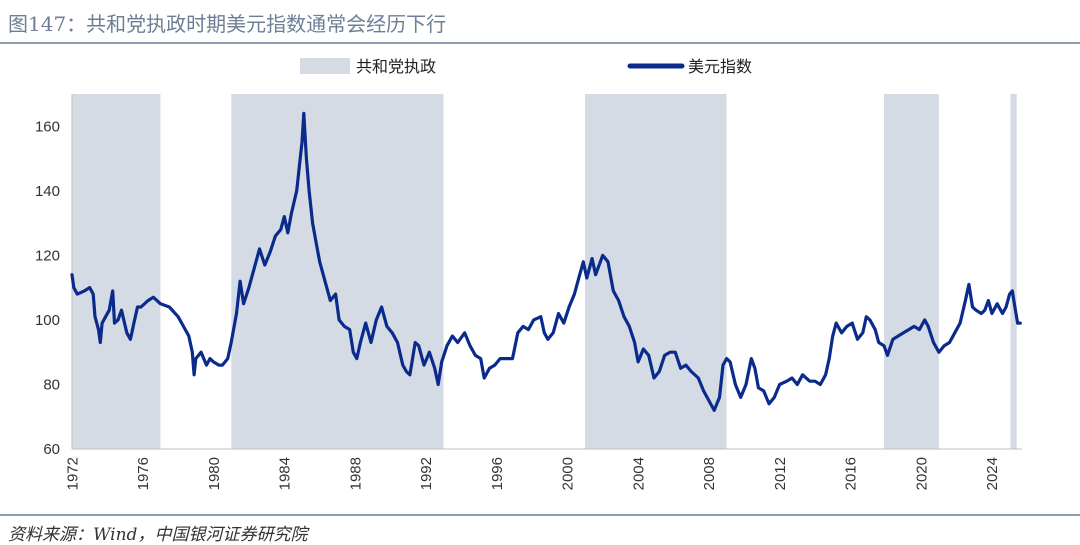  What do you see at coordinates (47, 191) in the screenshot?
I see `y-tick-label: 140` at bounding box center [47, 191].